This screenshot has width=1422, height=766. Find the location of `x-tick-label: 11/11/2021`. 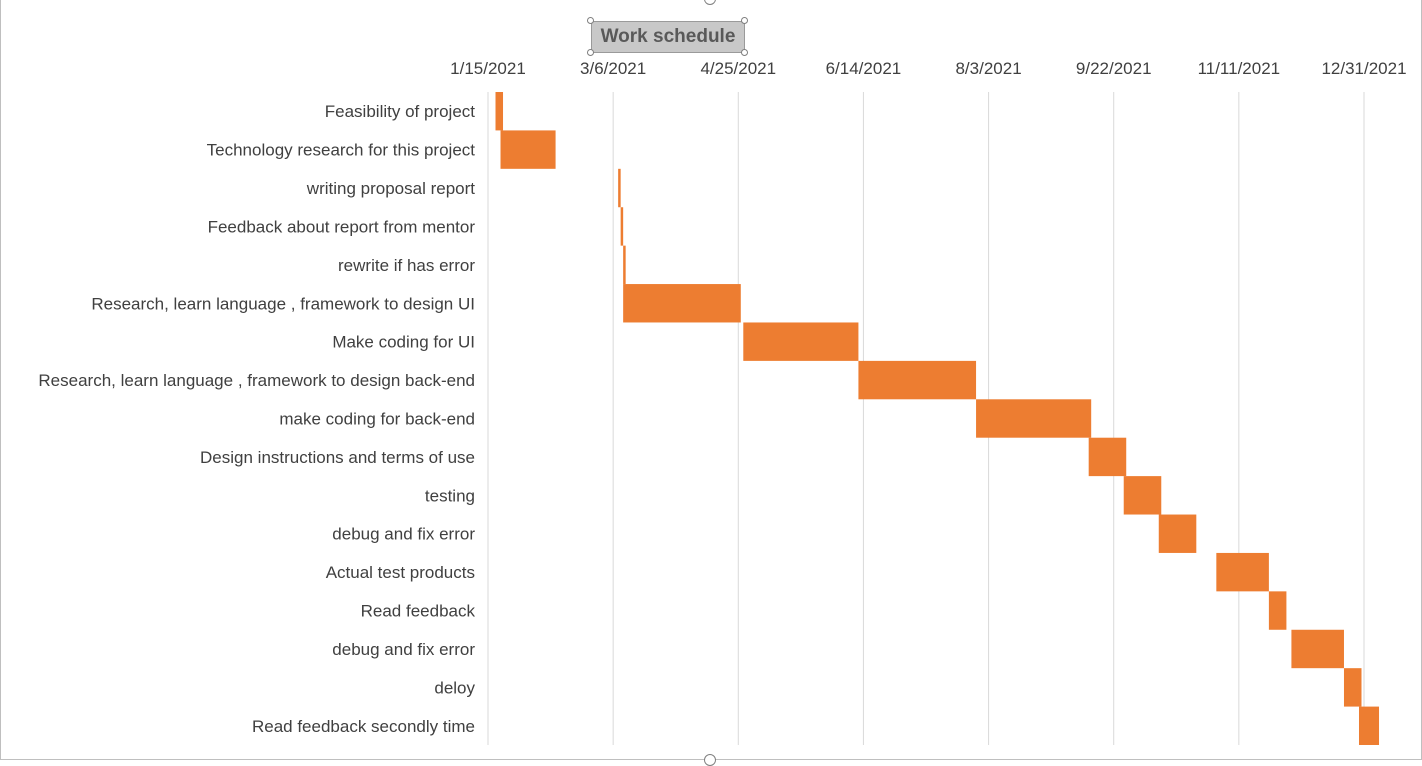

x-tick-label: 11/11/2021 is located at coordinates (1239, 68).